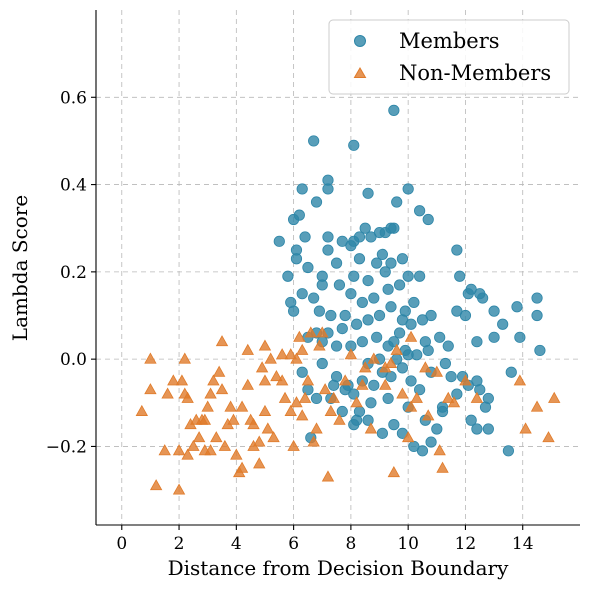 Image resolution: width=590 pixels, height=590 pixels. Describe the element at coordinates (523, 544) in the screenshot. I see `x-tick-label: 14` at that location.